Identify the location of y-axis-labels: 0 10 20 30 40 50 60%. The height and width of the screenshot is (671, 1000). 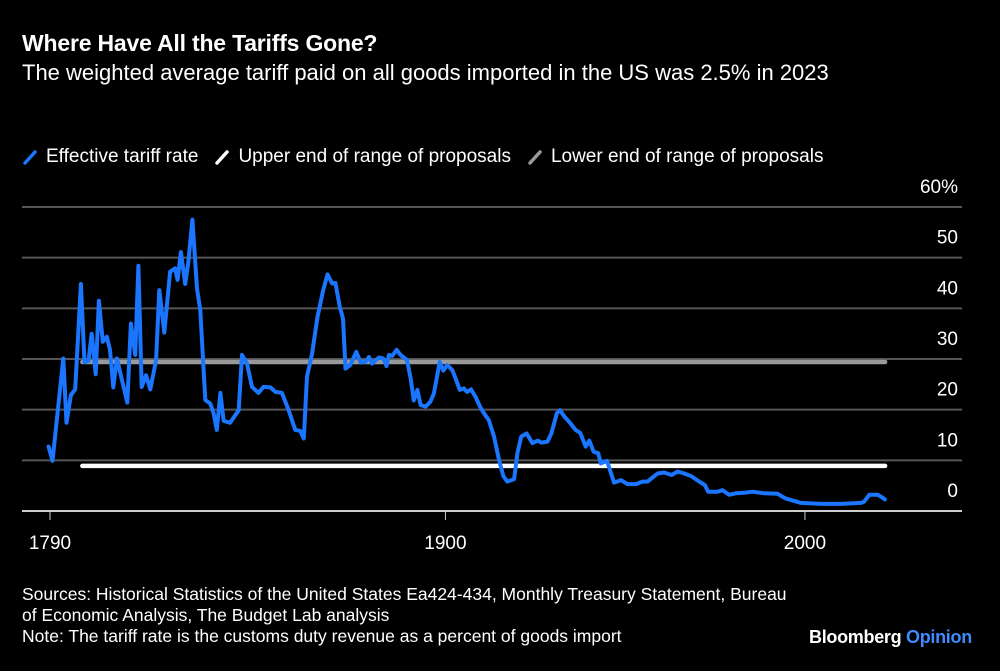
(939, 339).